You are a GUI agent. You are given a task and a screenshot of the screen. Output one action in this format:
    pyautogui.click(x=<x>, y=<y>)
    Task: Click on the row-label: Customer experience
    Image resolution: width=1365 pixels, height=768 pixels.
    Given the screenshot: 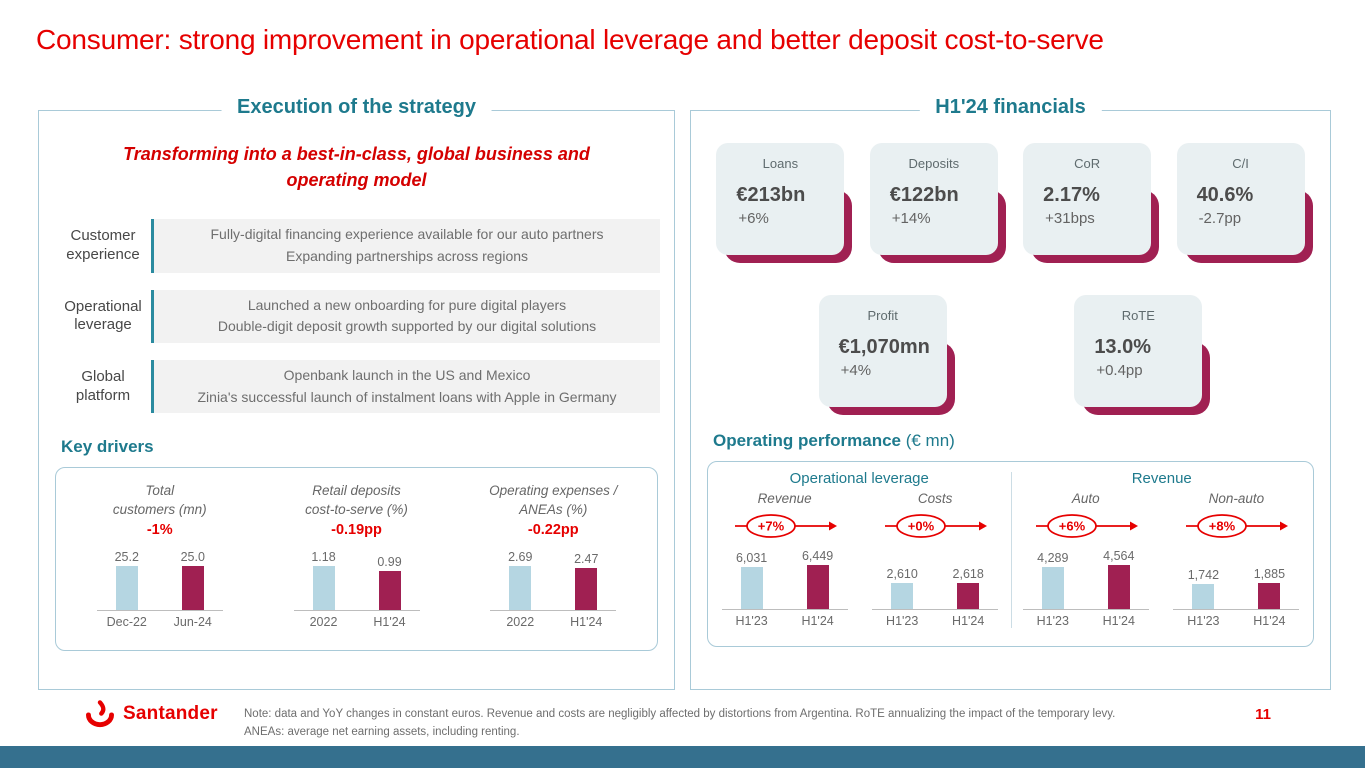 What is the action you would take?
    pyautogui.click(x=103, y=245)
    